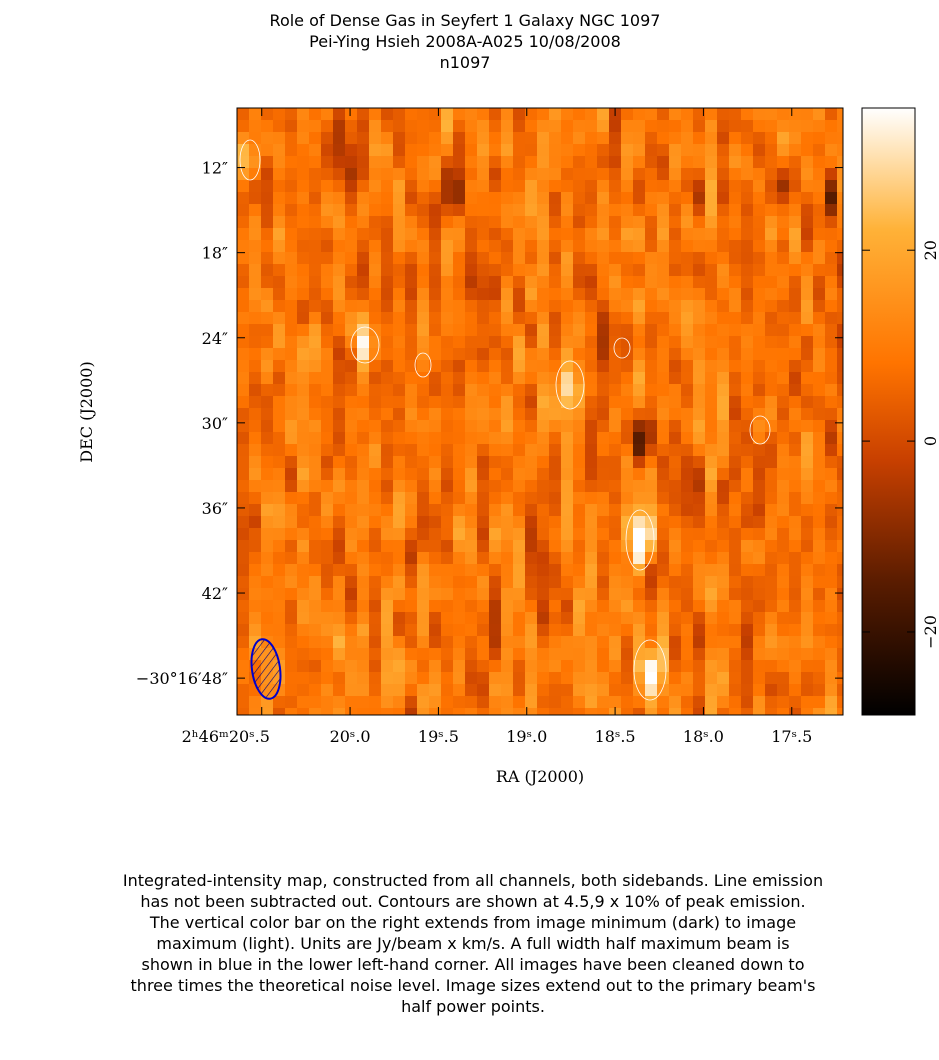 The image size is (939, 1060). What do you see at coordinates (215, 253) in the screenshot?
I see `y-tick-label: 18″` at bounding box center [215, 253].